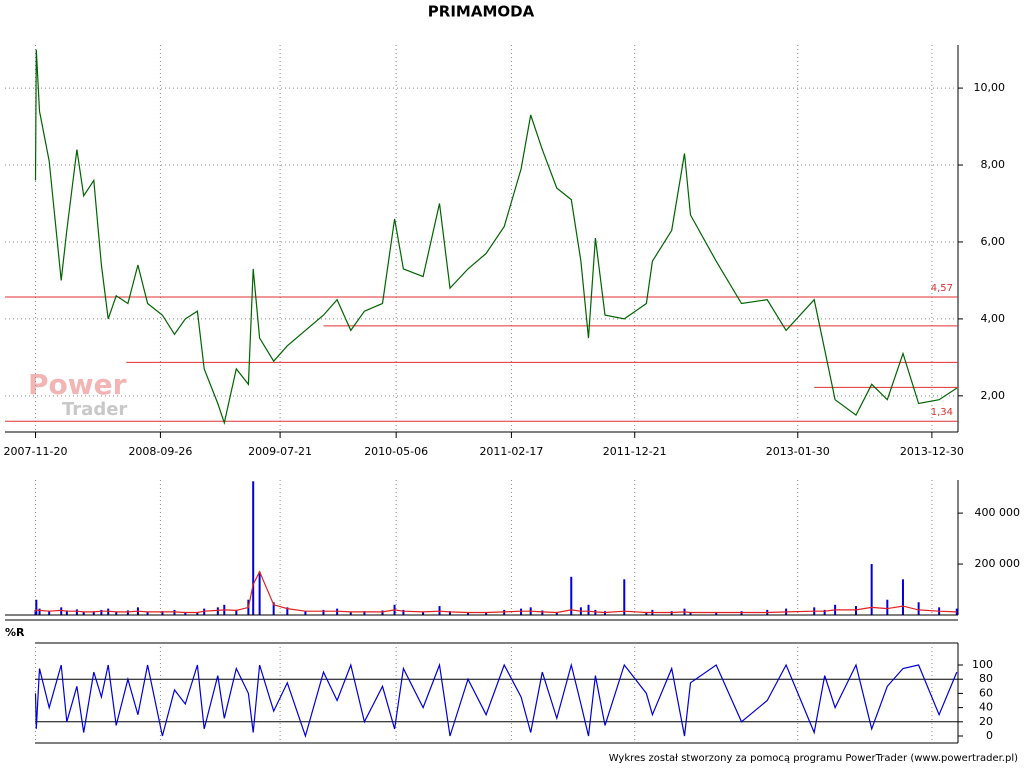 The width and height of the screenshot is (1024, 768). Describe the element at coordinates (986, 692) in the screenshot. I see `y-tick-label: 60` at that location.